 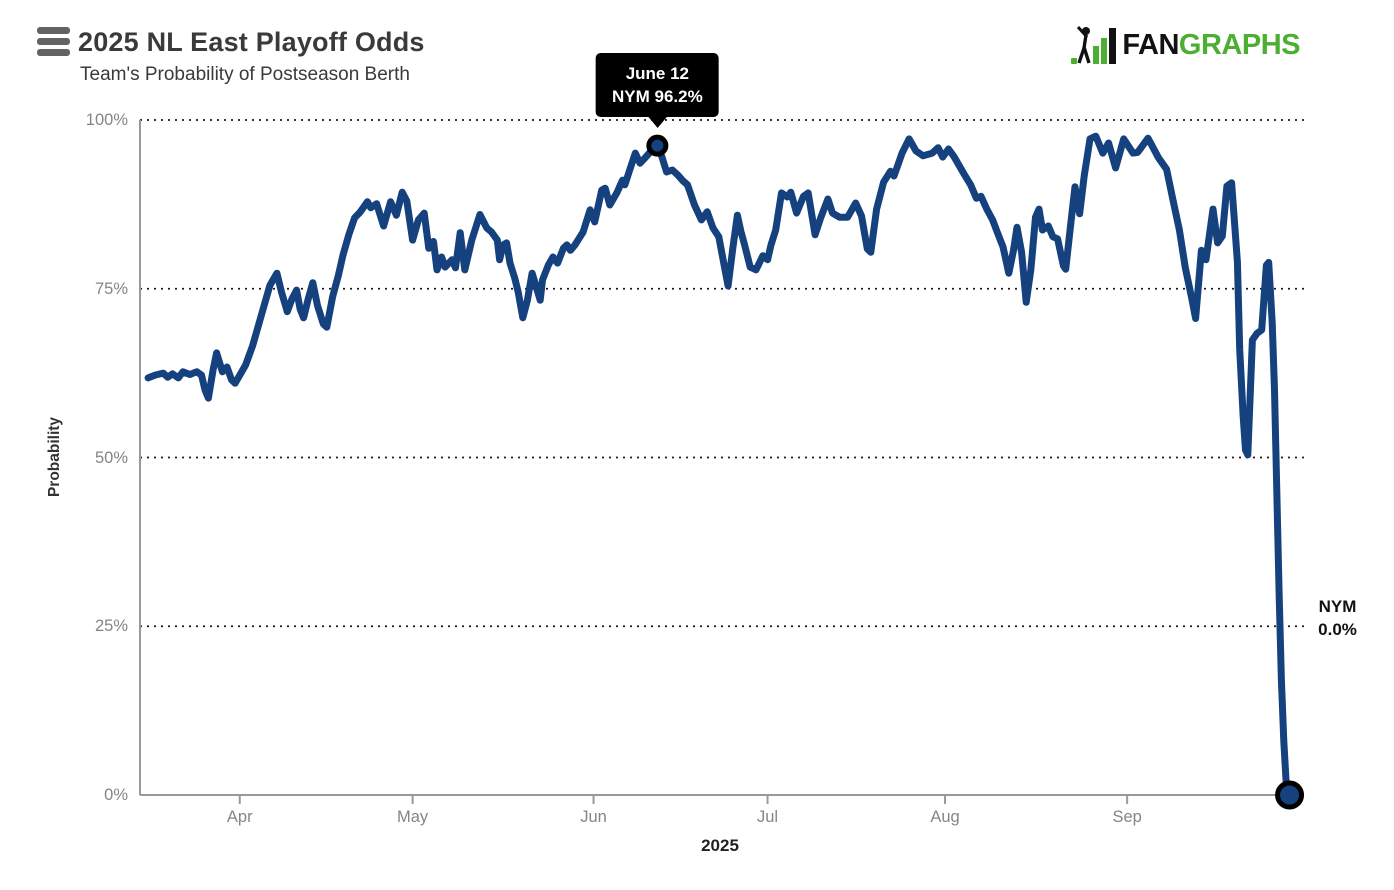 What do you see at coordinates (1094, 45) in the screenshot?
I see `fangraphs-batter-icon` at bounding box center [1094, 45].